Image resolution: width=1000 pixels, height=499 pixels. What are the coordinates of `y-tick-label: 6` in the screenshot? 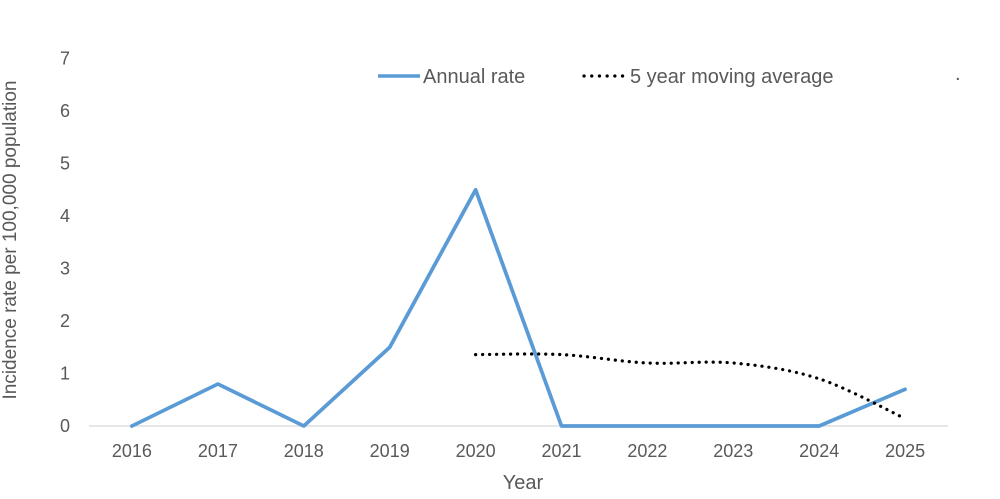 It's located at (65, 111).